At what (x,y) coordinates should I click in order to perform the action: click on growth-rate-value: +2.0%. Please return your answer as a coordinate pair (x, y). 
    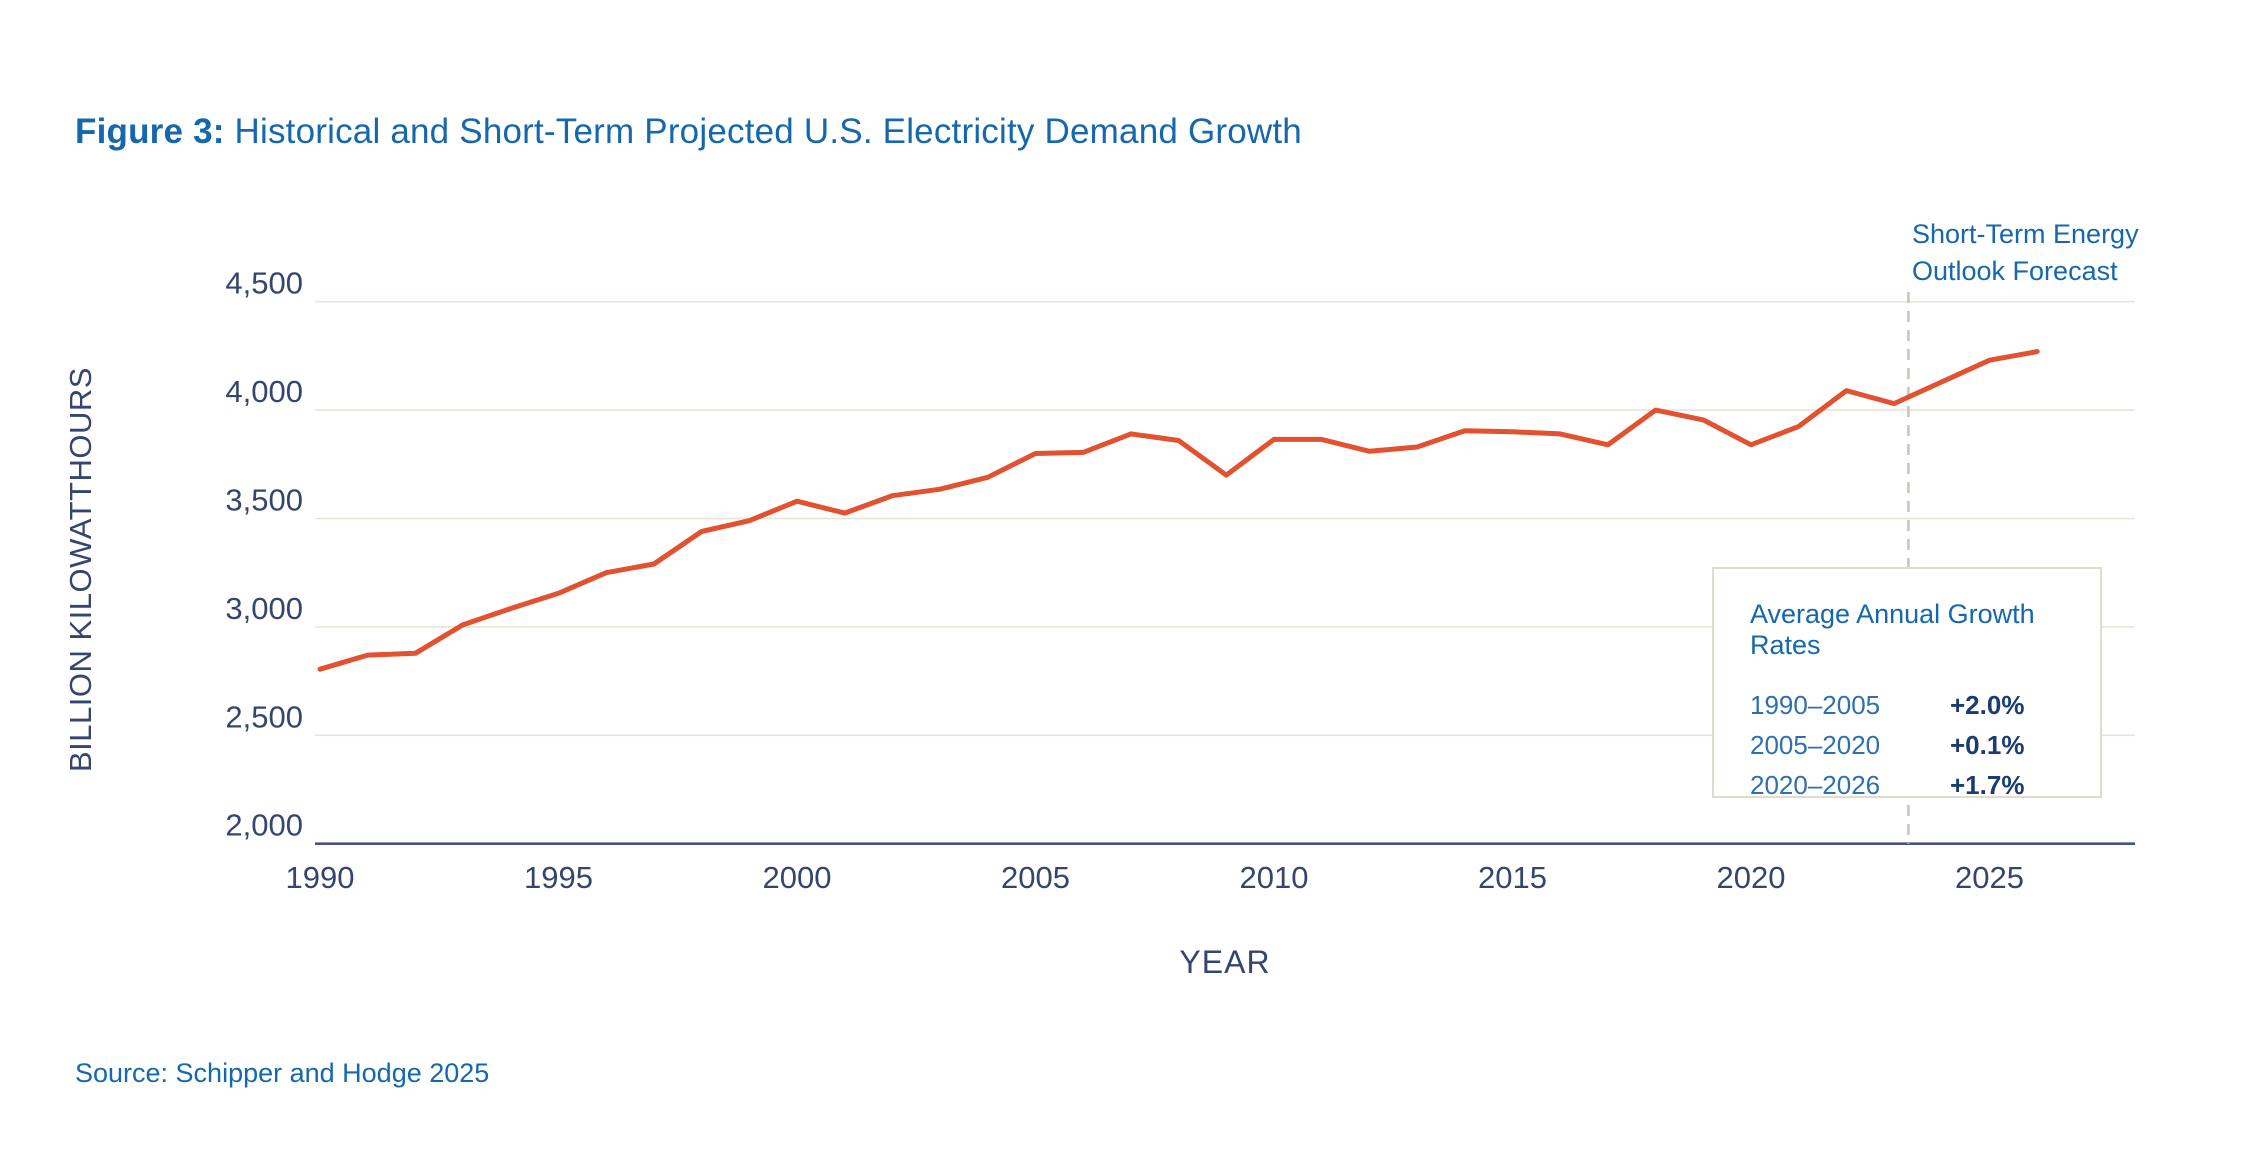
    Looking at the image, I should click on (1987, 705).